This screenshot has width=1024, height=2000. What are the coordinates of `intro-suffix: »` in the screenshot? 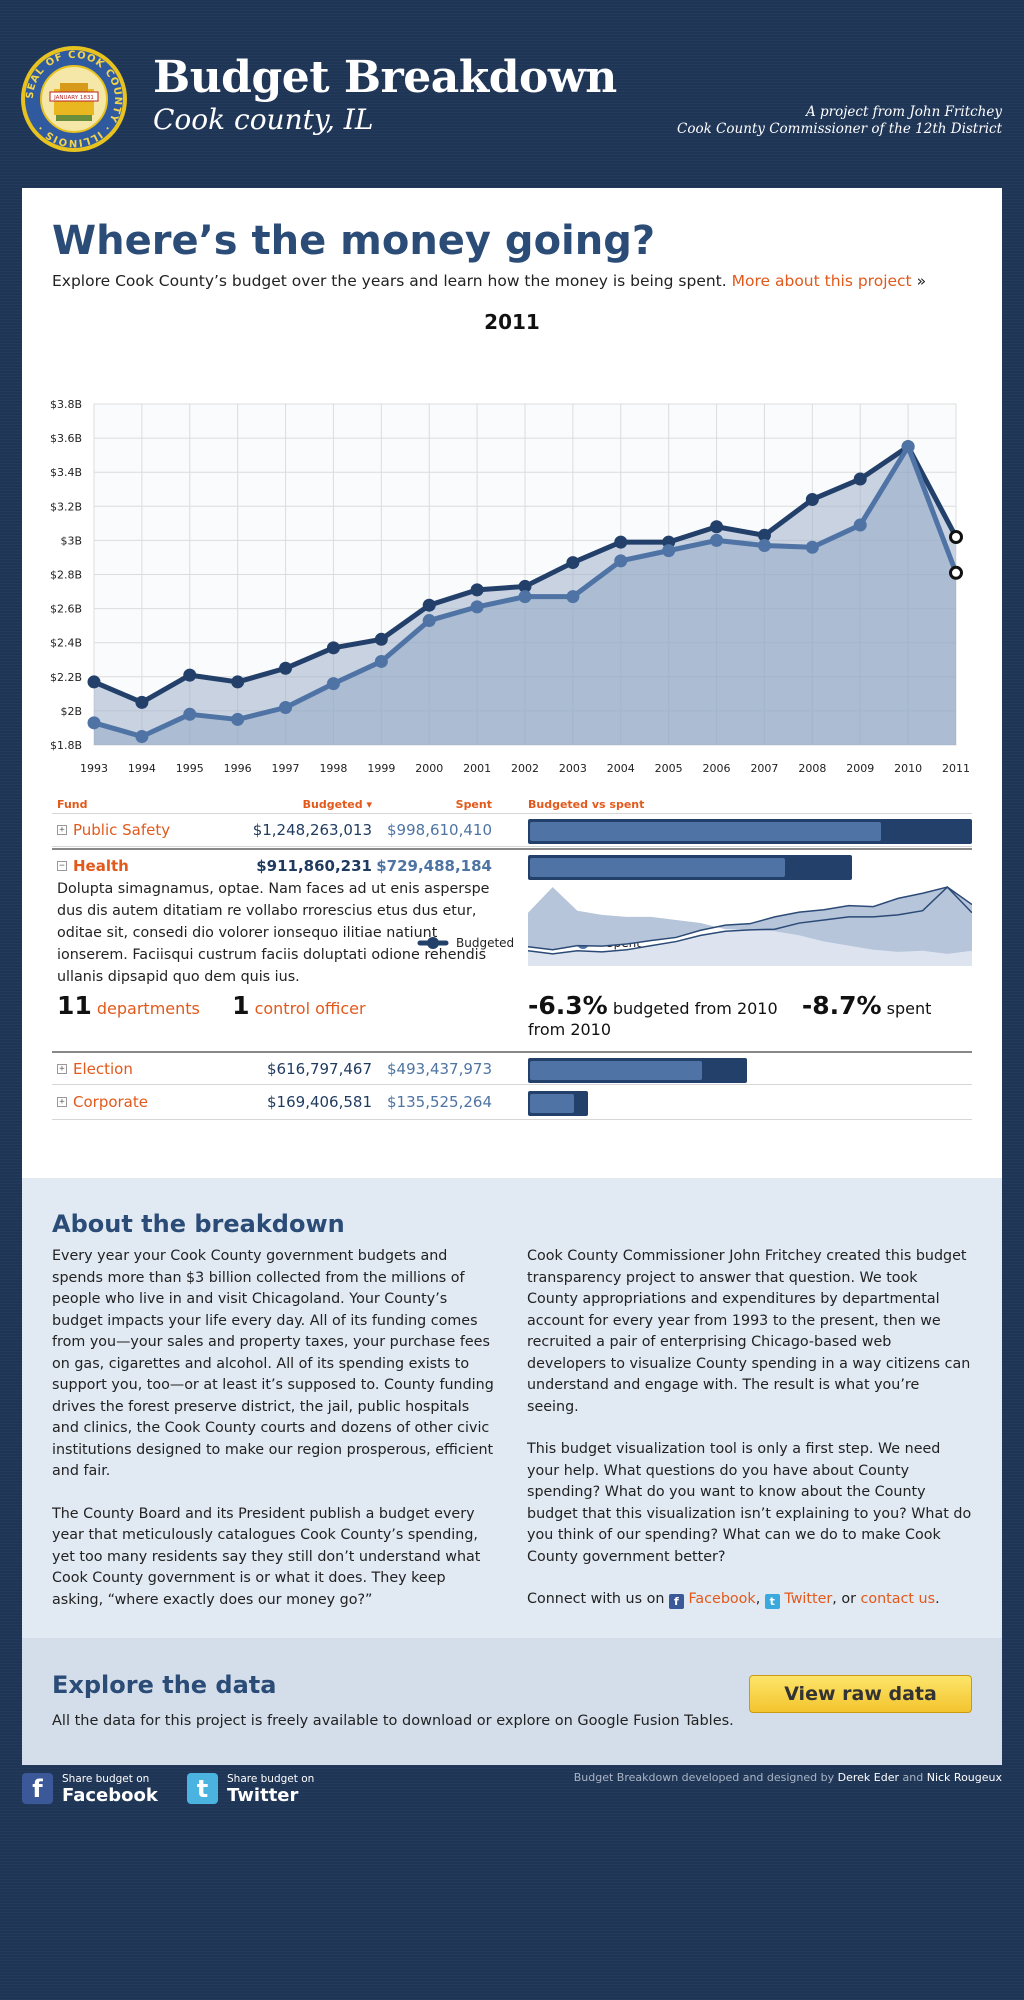 It's located at (919, 281).